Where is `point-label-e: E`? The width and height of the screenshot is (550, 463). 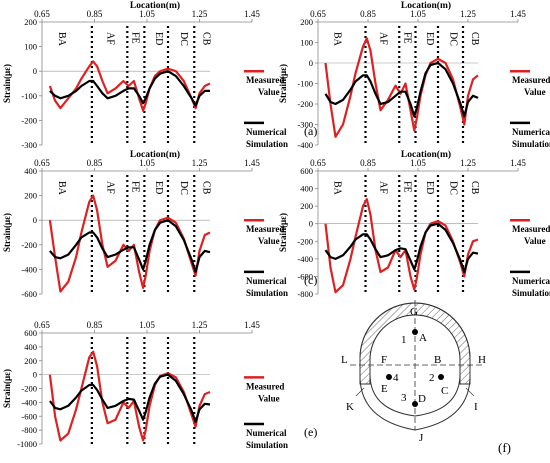 point-label-e: E is located at coordinates (384, 389).